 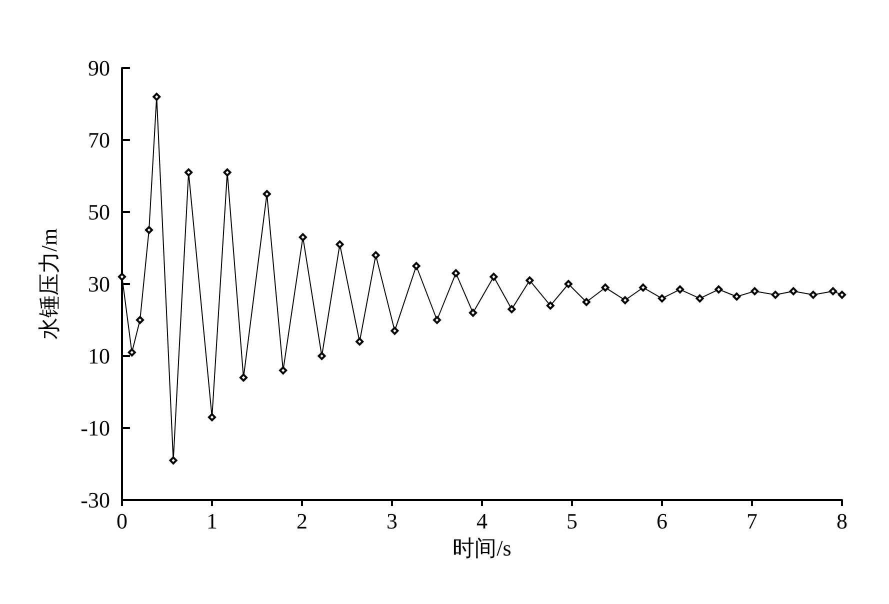 I want to click on x-tick-label: 8, so click(x=842, y=521).